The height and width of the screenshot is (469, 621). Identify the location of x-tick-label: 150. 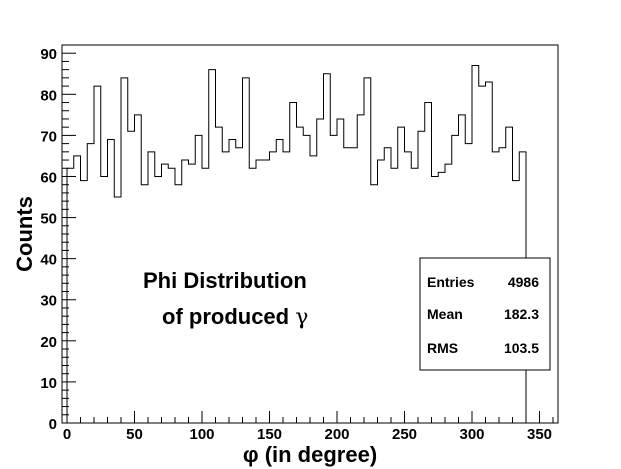
(269, 434).